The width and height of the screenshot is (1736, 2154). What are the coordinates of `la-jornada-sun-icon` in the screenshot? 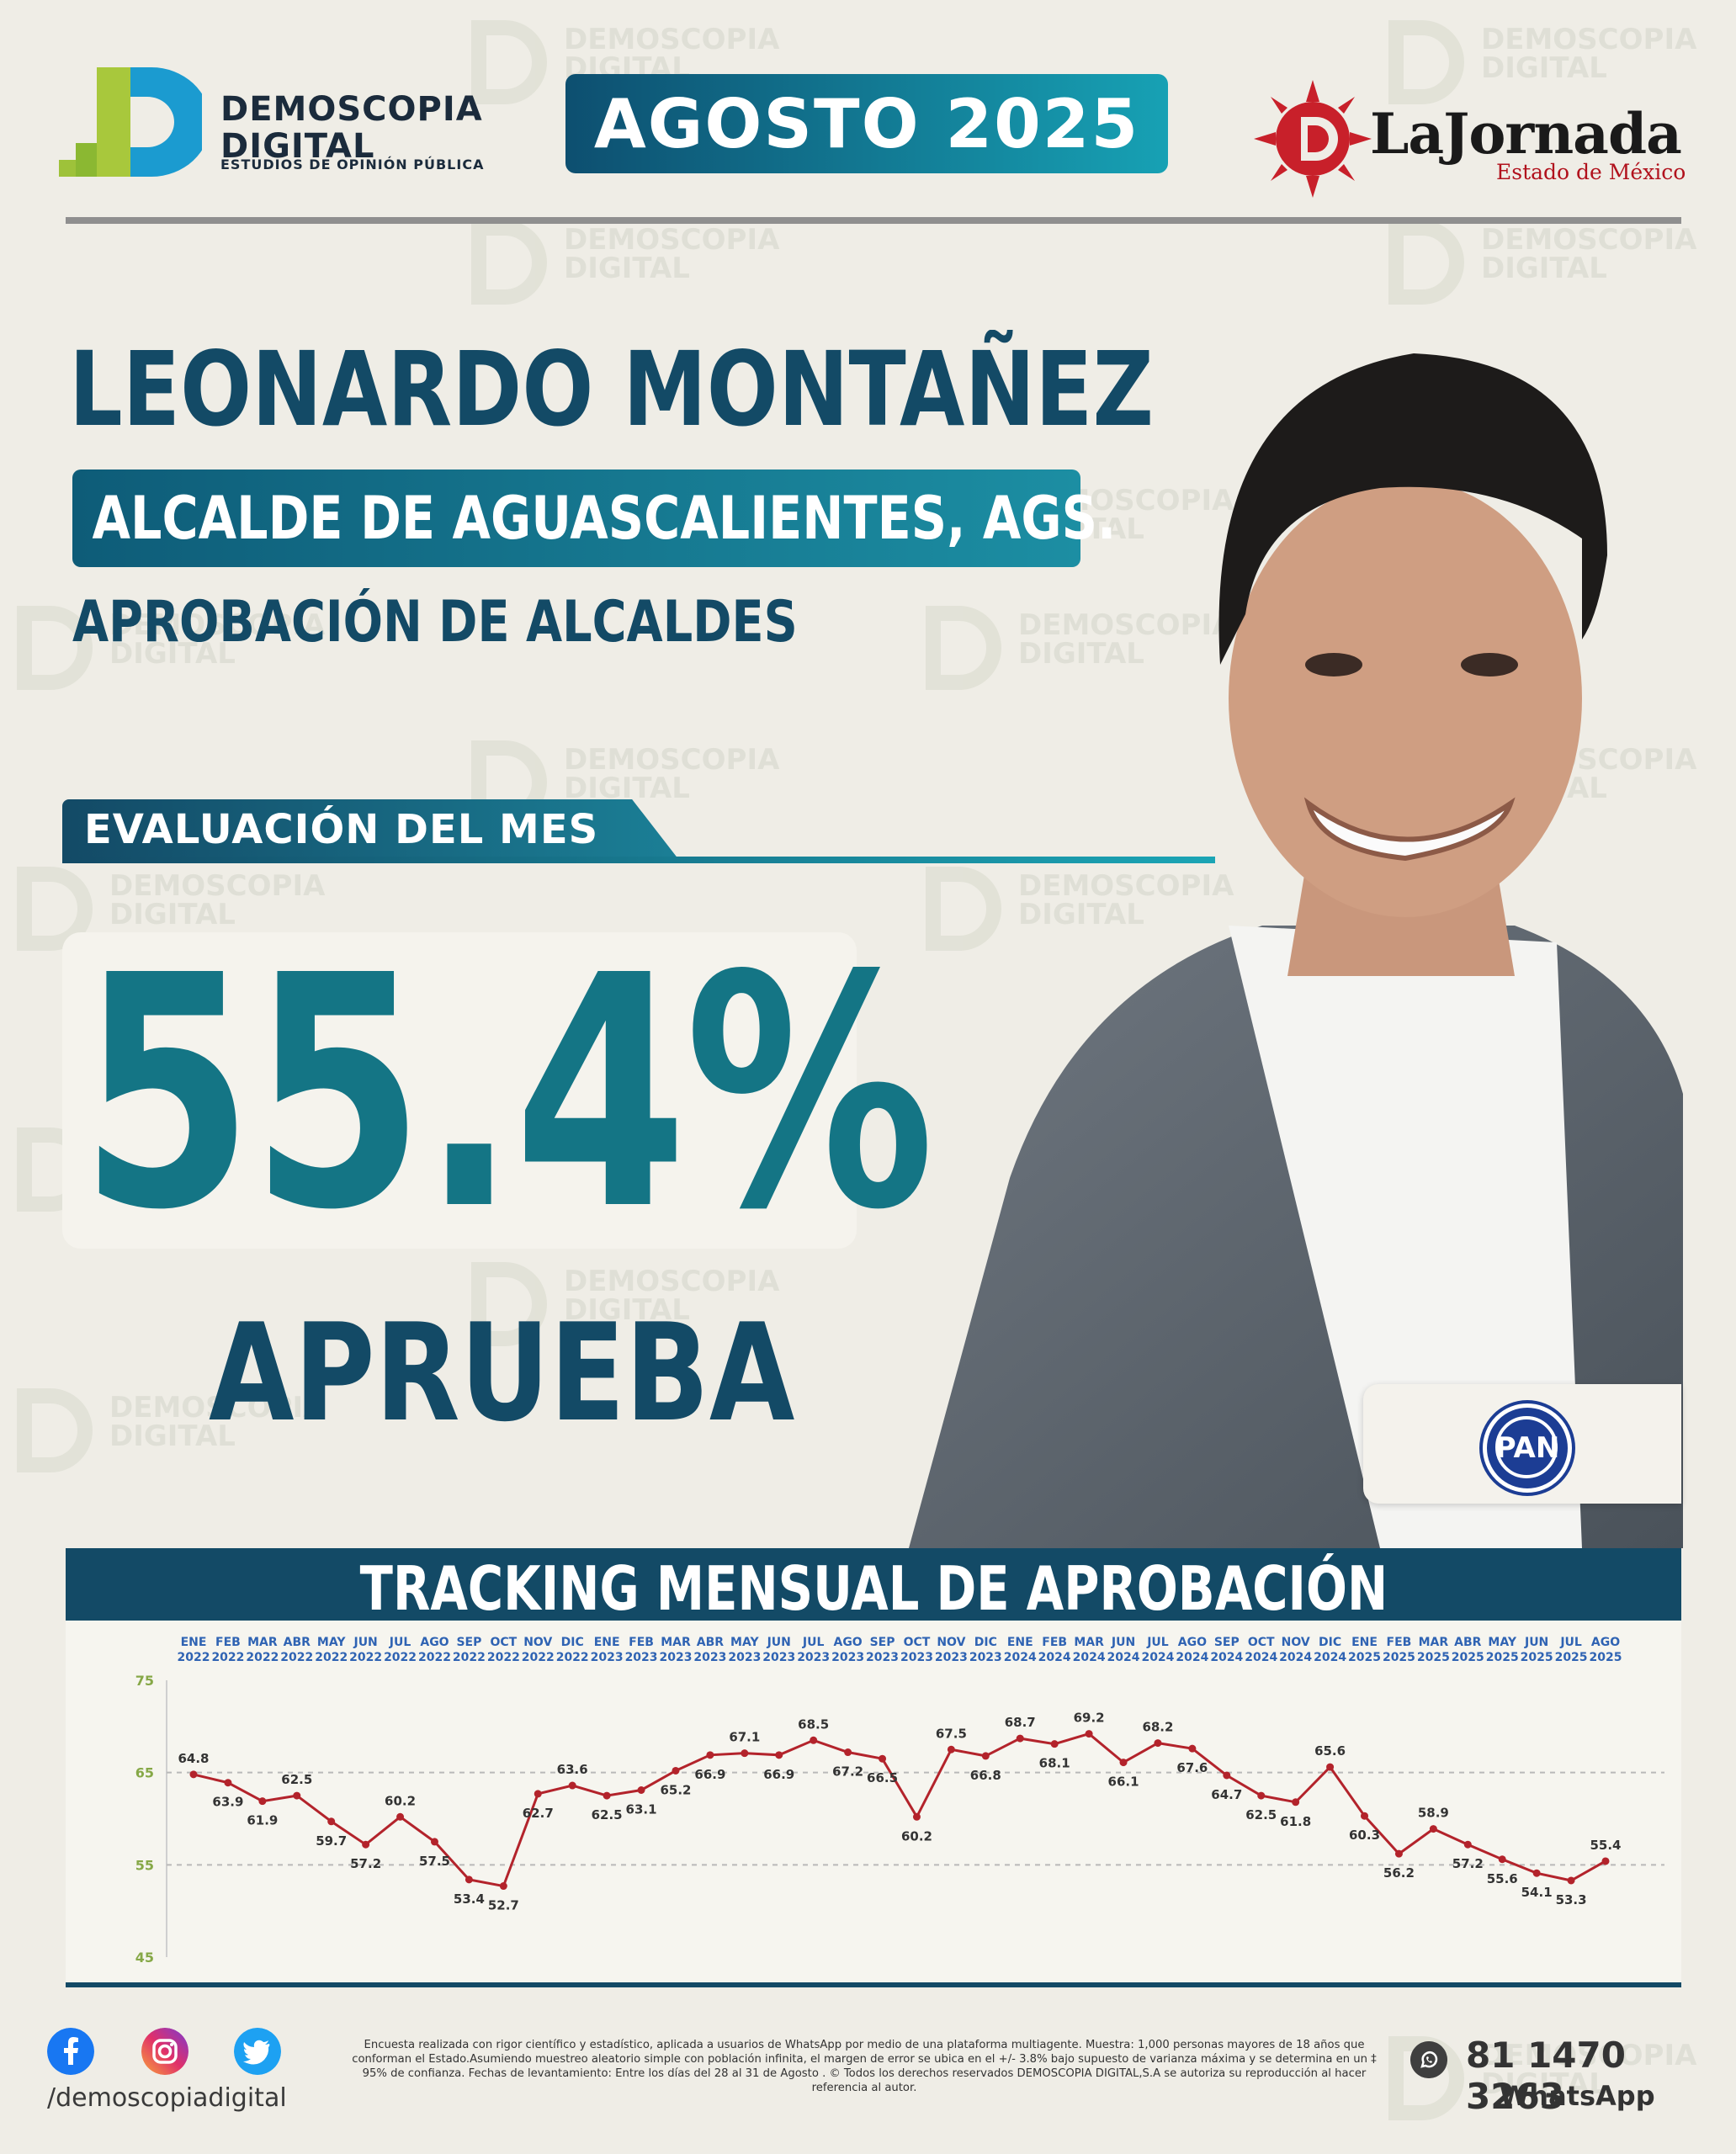 It's located at (1313, 139).